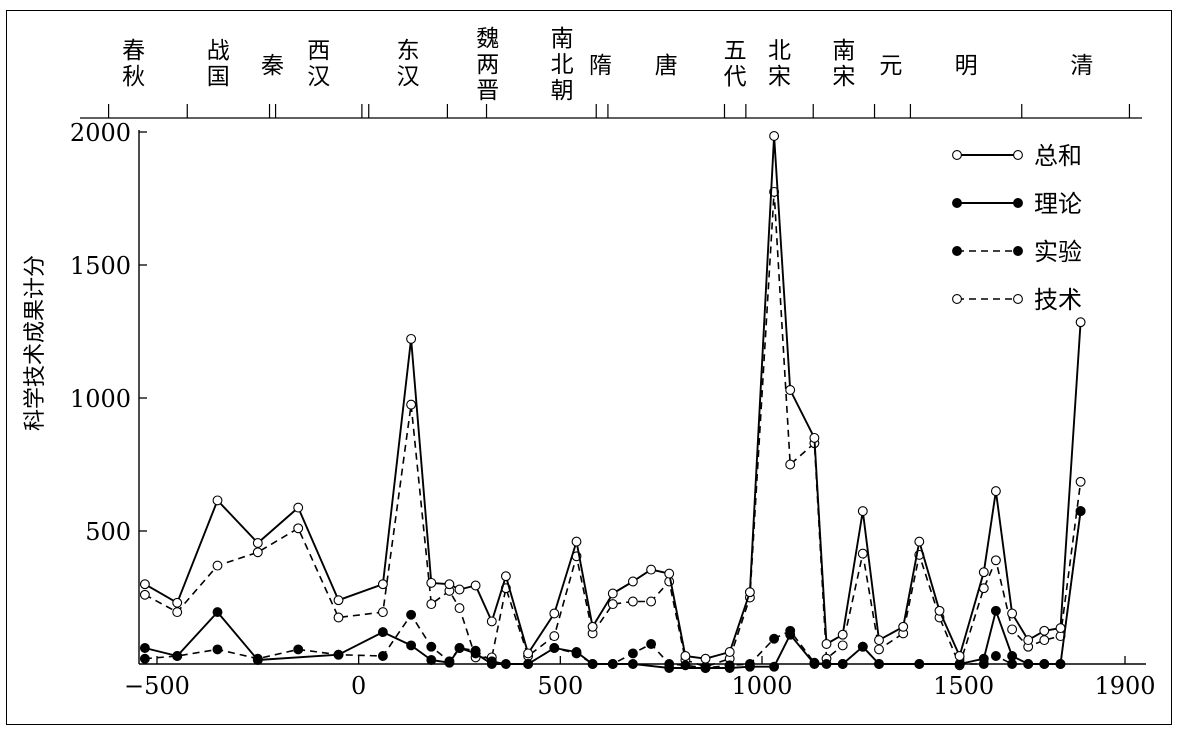 This screenshot has height=730, width=1185. I want to click on y-tick-label: 1000, so click(100, 399).